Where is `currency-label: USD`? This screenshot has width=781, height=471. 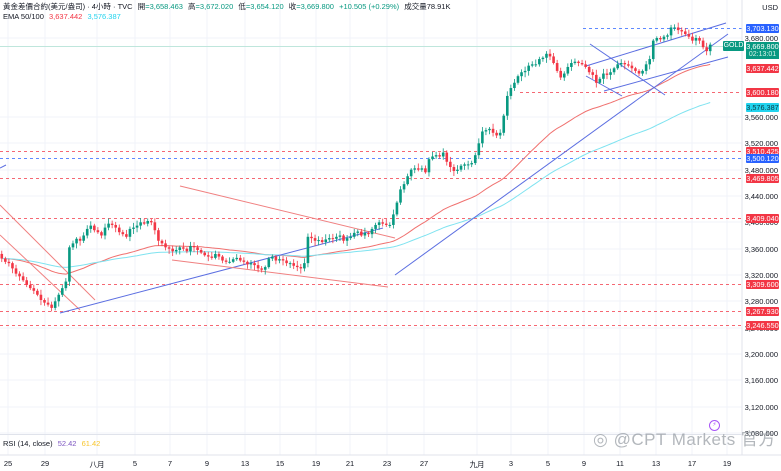 currency-label: USD is located at coordinates (770, 7).